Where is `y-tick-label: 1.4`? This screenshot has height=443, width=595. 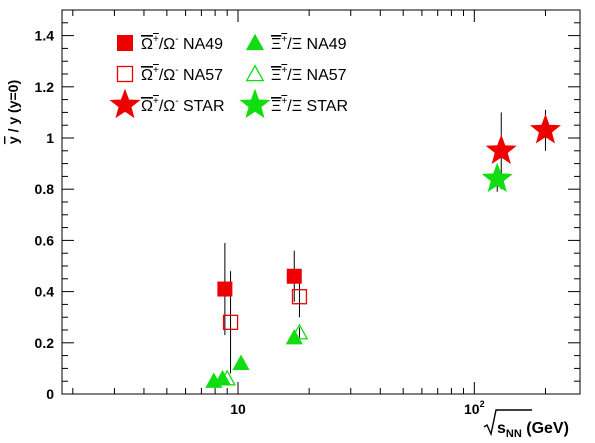 y-tick-label: 1.4 is located at coordinates (45, 36).